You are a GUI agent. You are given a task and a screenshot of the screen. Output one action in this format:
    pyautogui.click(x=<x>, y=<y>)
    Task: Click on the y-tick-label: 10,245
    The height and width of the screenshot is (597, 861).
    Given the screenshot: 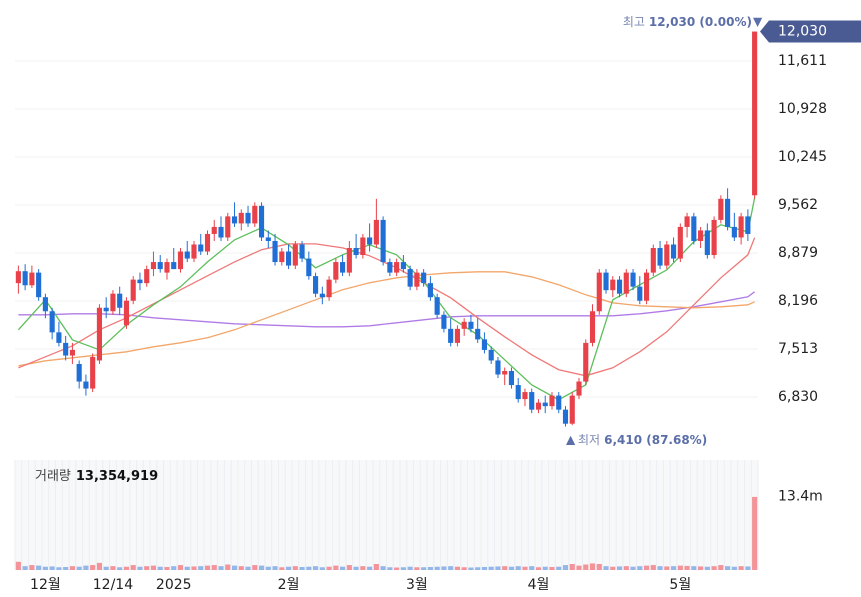 What is the action you would take?
    pyautogui.click(x=802, y=157)
    